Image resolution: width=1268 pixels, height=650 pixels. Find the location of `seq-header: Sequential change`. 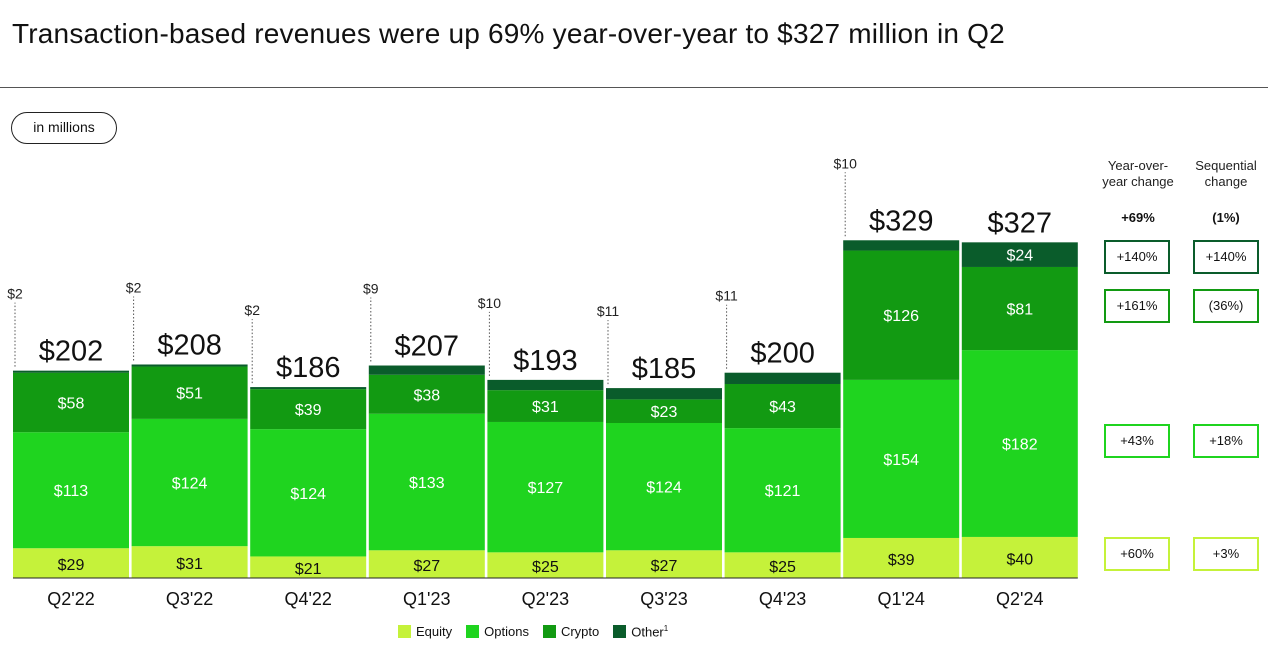

seq-header: Sequential change is located at coordinates (1224, 174).